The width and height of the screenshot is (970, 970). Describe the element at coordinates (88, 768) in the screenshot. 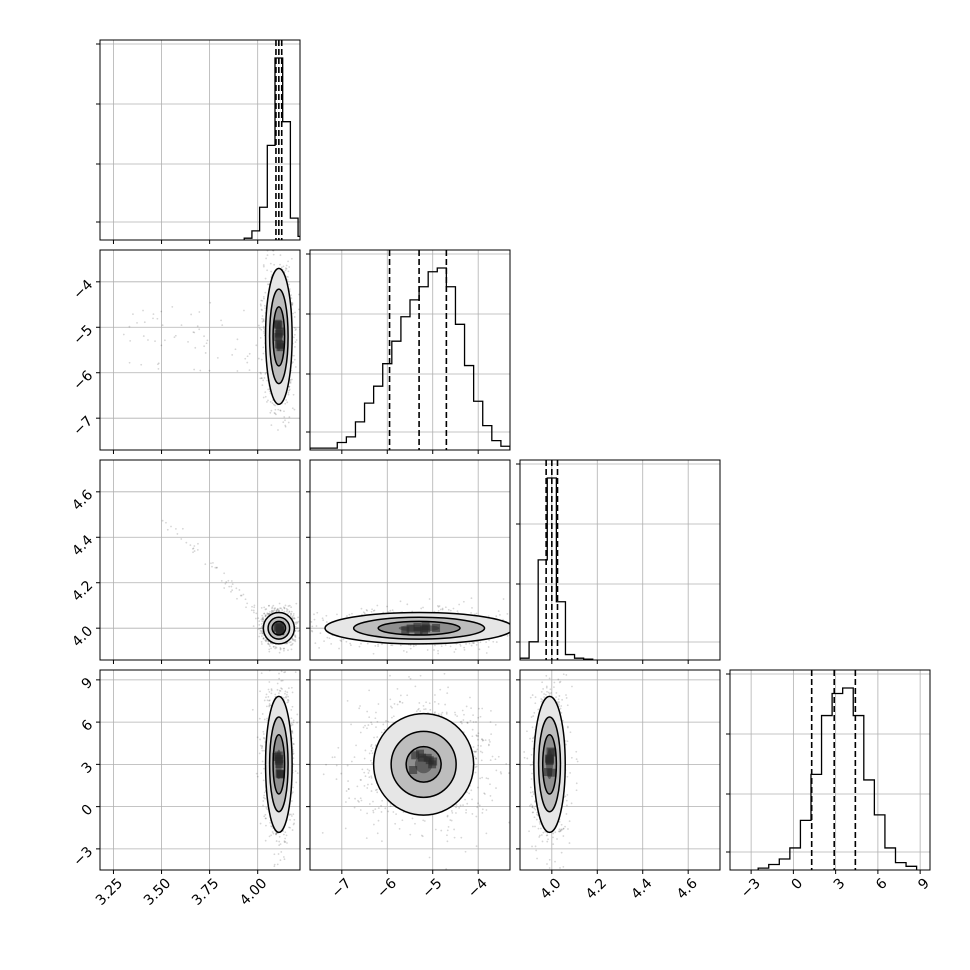

I see `y-tick-label: 3` at that location.